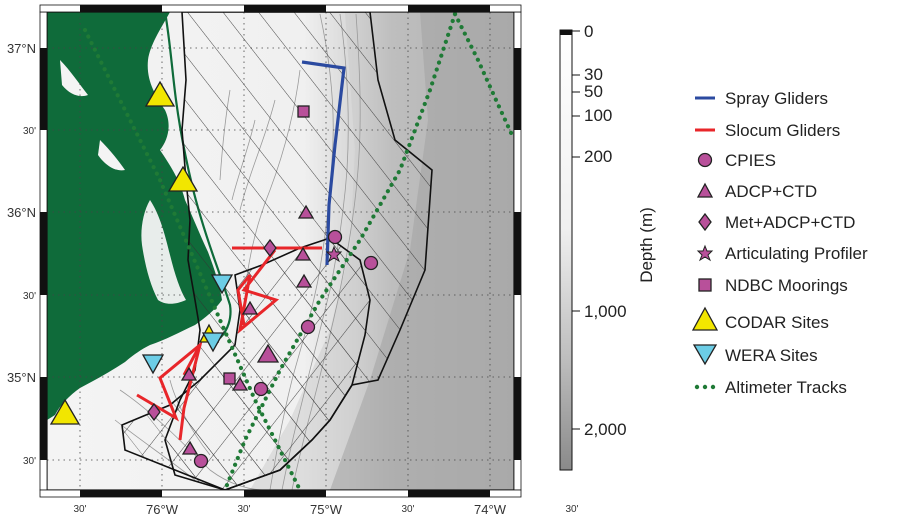 The width and height of the screenshot is (906, 522). Describe the element at coordinates (21, 254) in the screenshot. I see `latitude-labels: 37°N 30' 36°N 30' 35°N 30'` at that location.